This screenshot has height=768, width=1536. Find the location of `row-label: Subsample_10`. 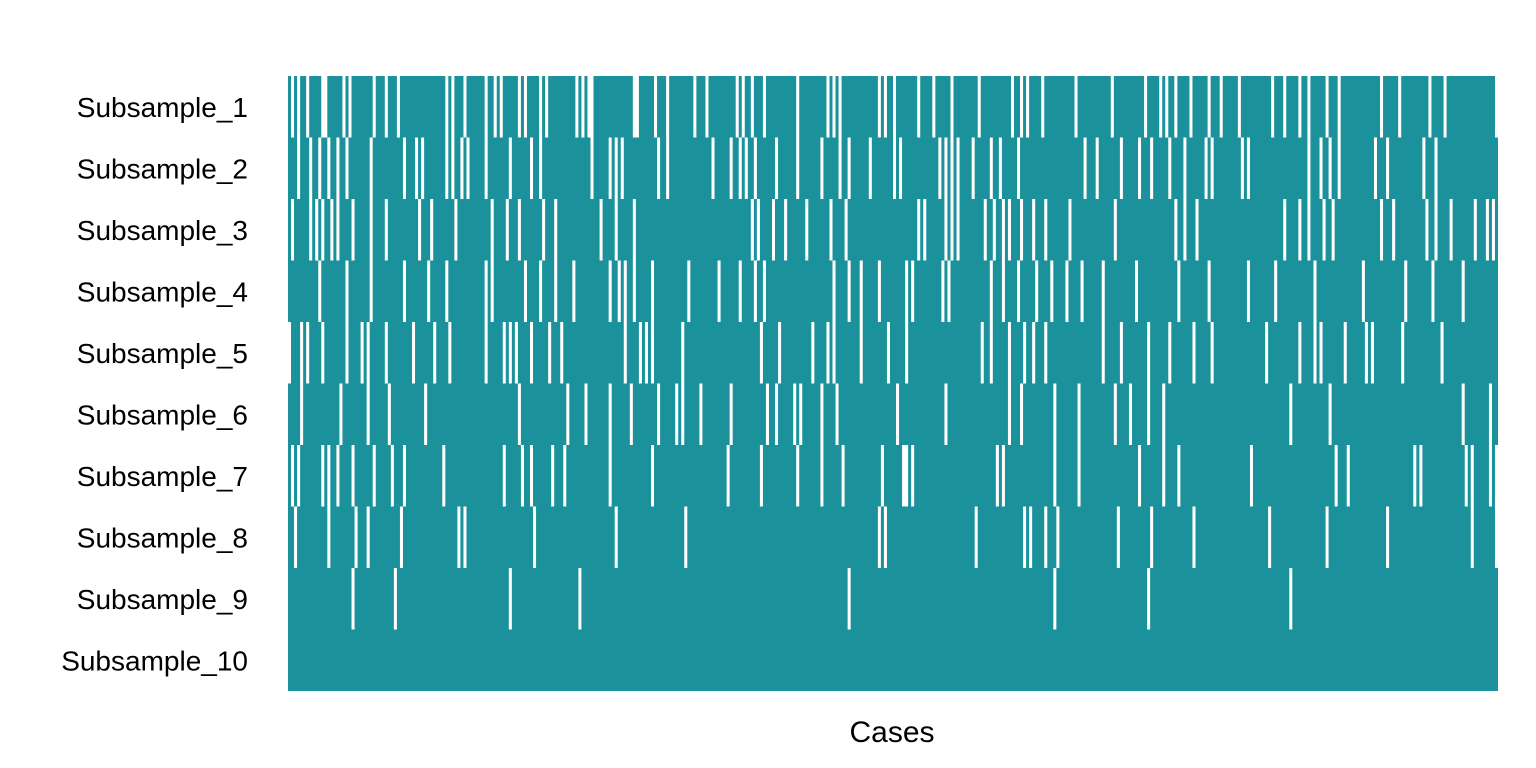

row-label: Subsample_10 is located at coordinates (154, 660).